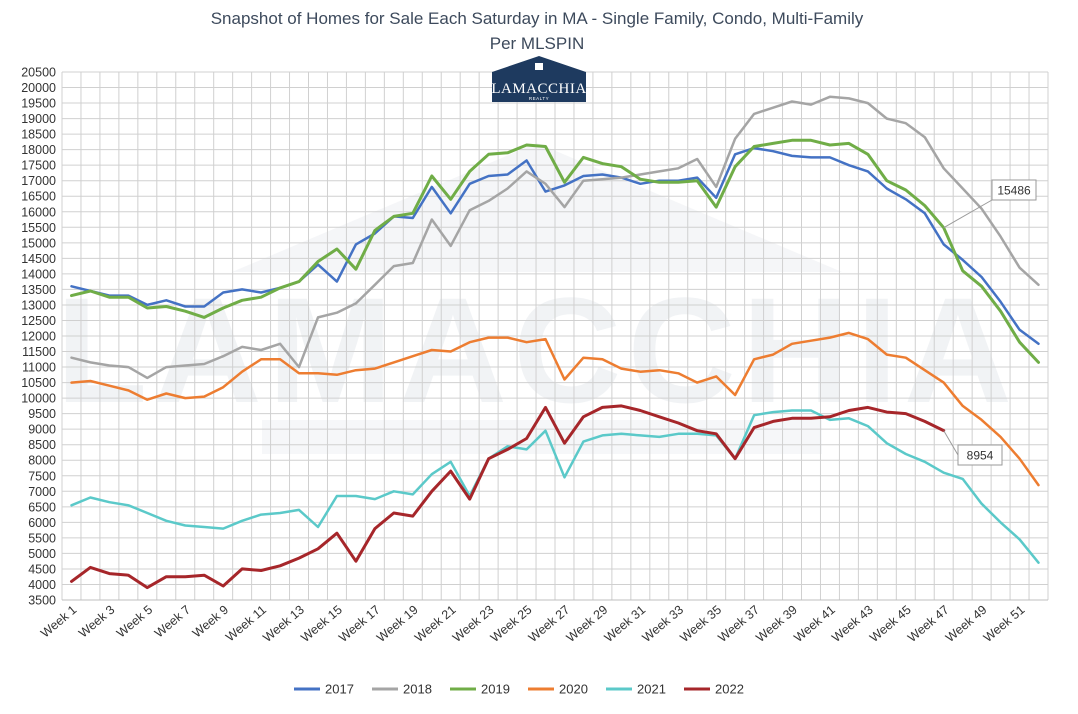 This screenshot has width=1078, height=714. I want to click on y-tick-label: 5000, so click(42, 554).